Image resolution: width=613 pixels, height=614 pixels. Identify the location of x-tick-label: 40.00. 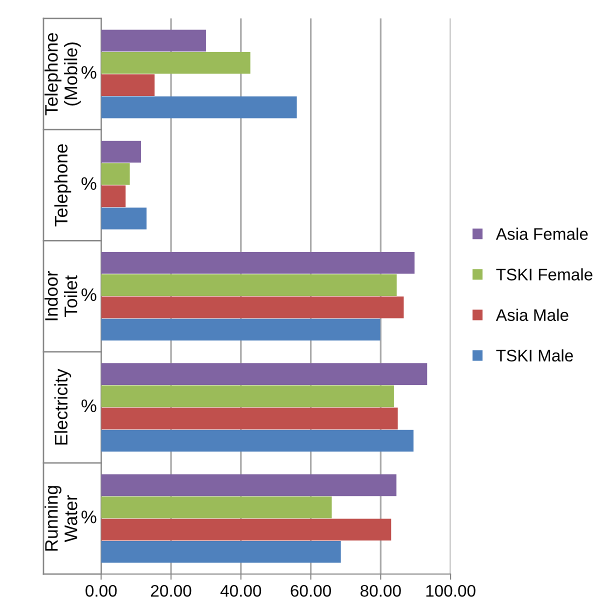
(241, 590).